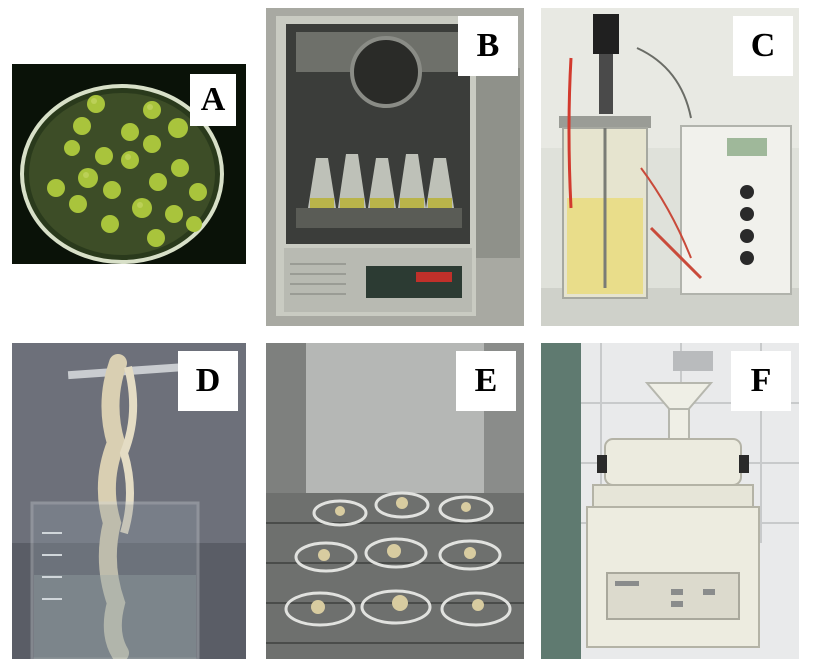 The width and height of the screenshot is (814, 672). Describe the element at coordinates (208, 381) in the screenshot. I see `panel-label: D` at that location.